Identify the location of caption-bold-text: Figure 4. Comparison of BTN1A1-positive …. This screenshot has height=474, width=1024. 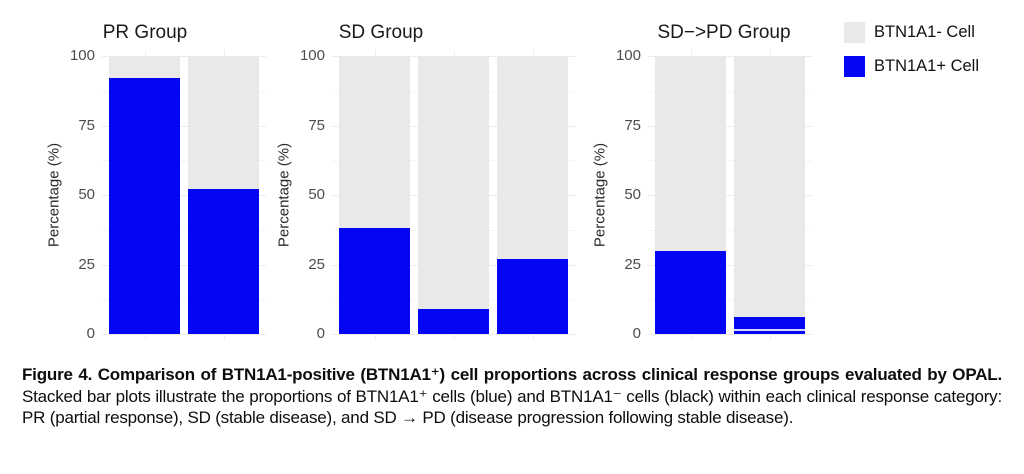
(512, 374).